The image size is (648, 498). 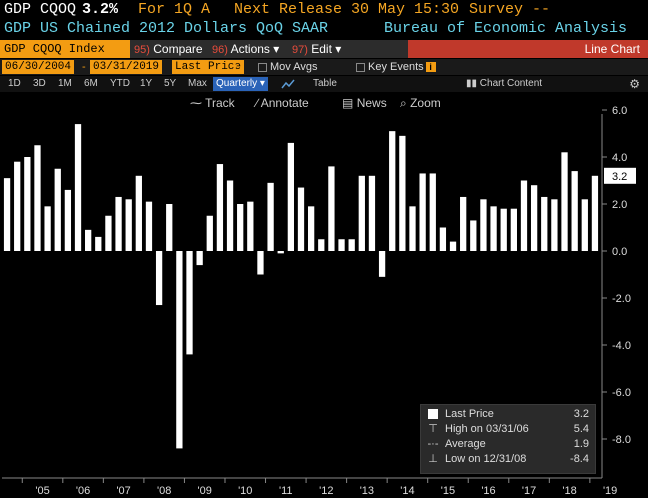 What do you see at coordinates (235, 67) in the screenshot?
I see `chevron-down-icon: ▾` at bounding box center [235, 67].